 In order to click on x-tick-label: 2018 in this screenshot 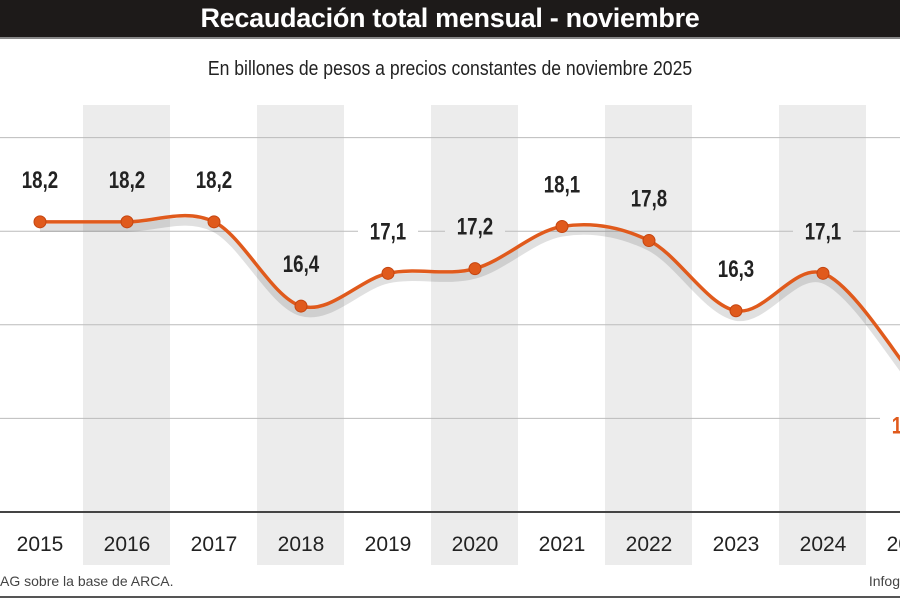, I will do `click(301, 544)`.